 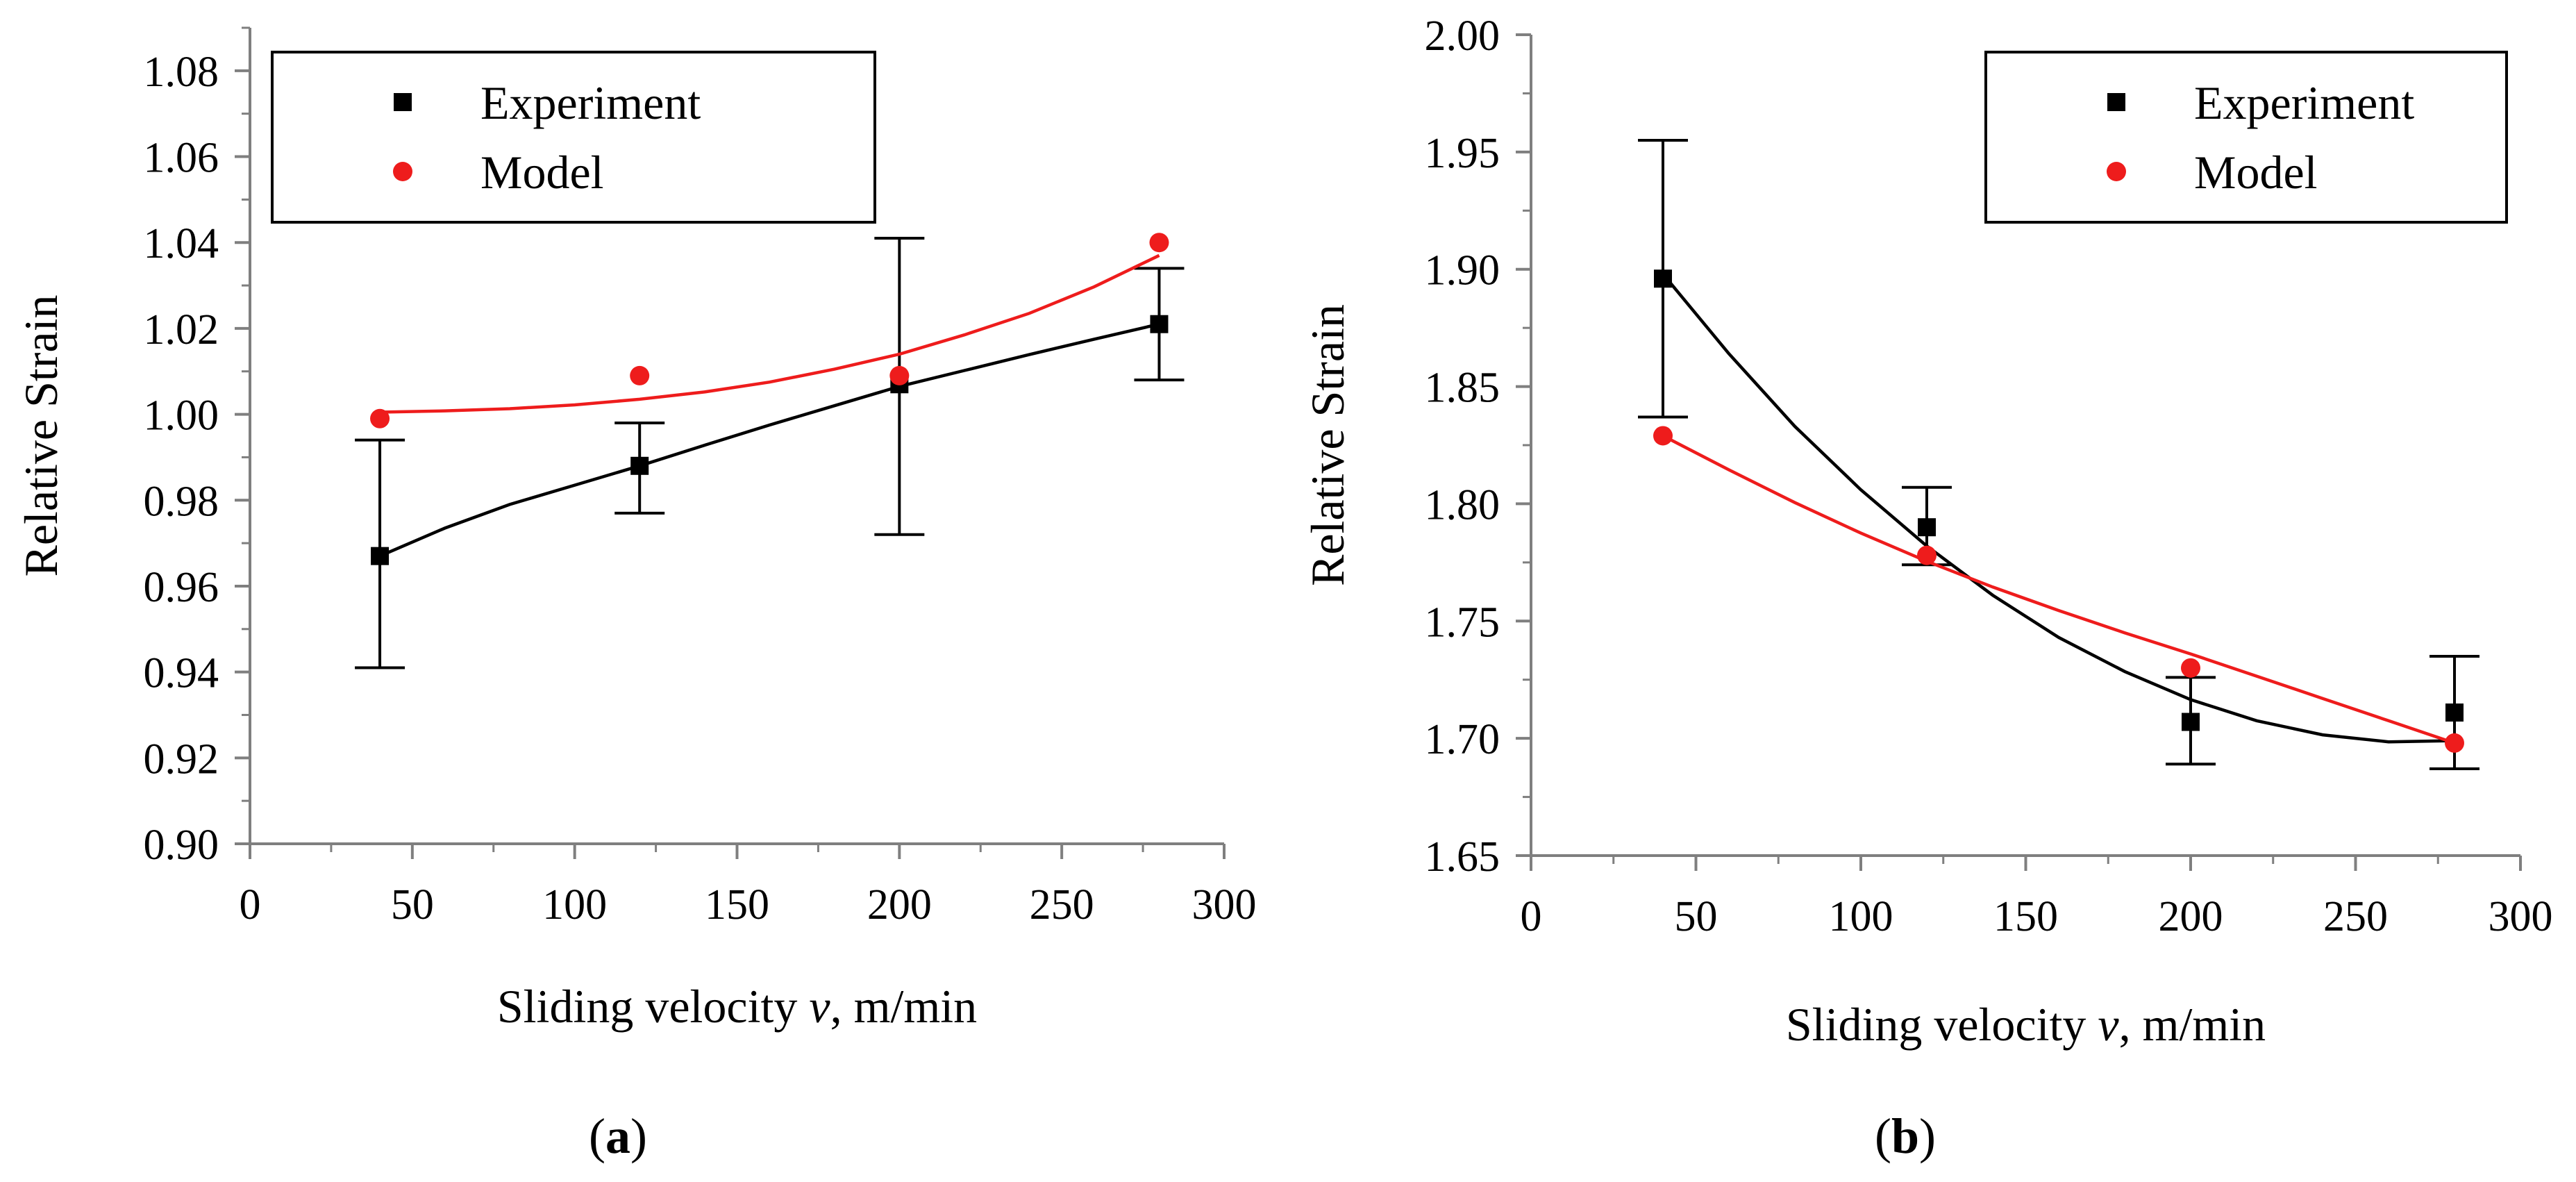 I want to click on panel-label: (a), so click(x=618, y=1136).